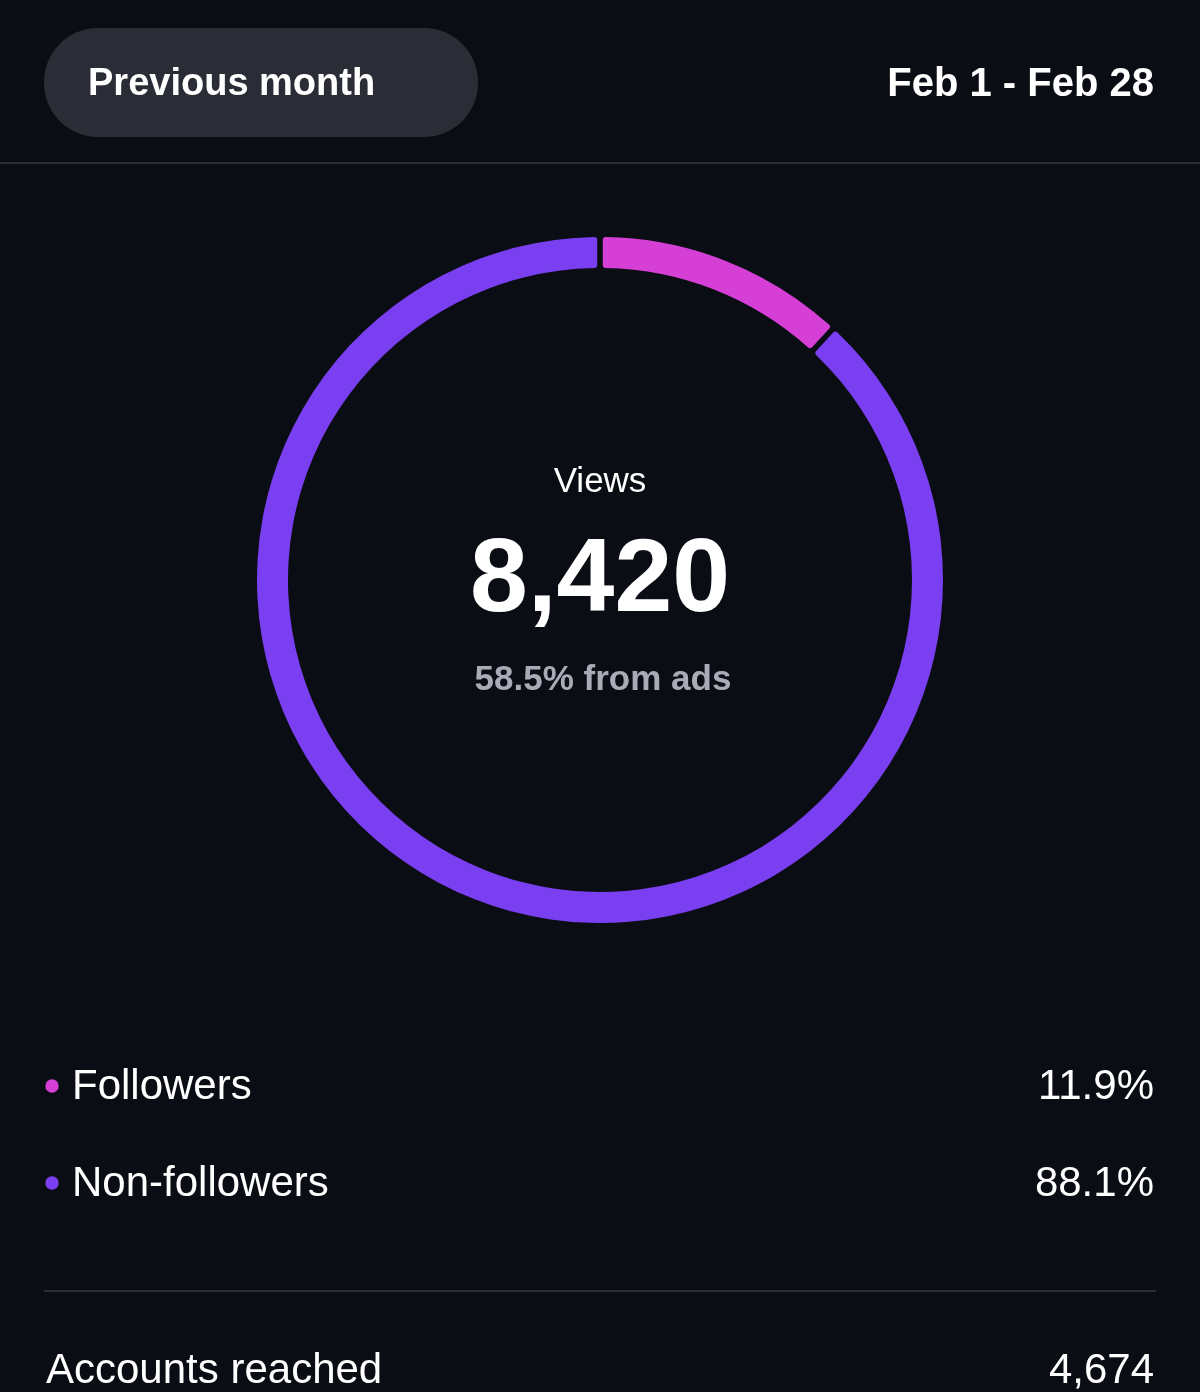 The width and height of the screenshot is (1200, 1392). I want to click on text: Previous month, so click(232, 82).